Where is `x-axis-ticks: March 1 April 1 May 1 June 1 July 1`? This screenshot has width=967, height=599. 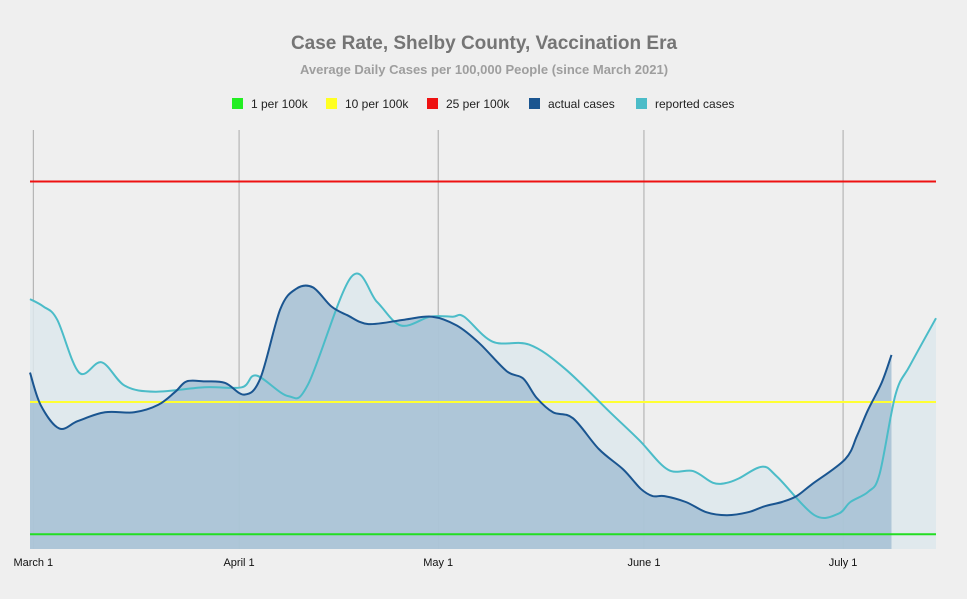
x-axis-ticks: March 1 April 1 May 1 June 1 July 1 is located at coordinates (435, 563).